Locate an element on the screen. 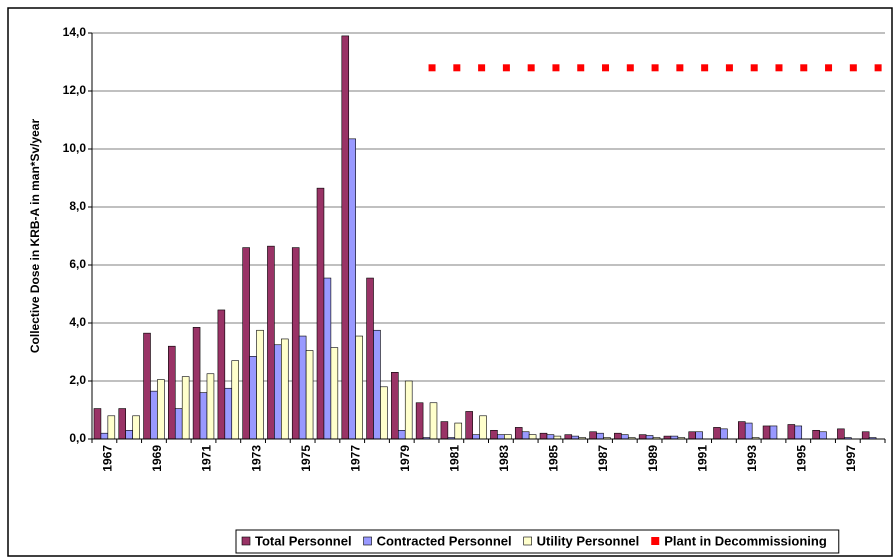  legend-label: Total Personnel is located at coordinates (303, 540).